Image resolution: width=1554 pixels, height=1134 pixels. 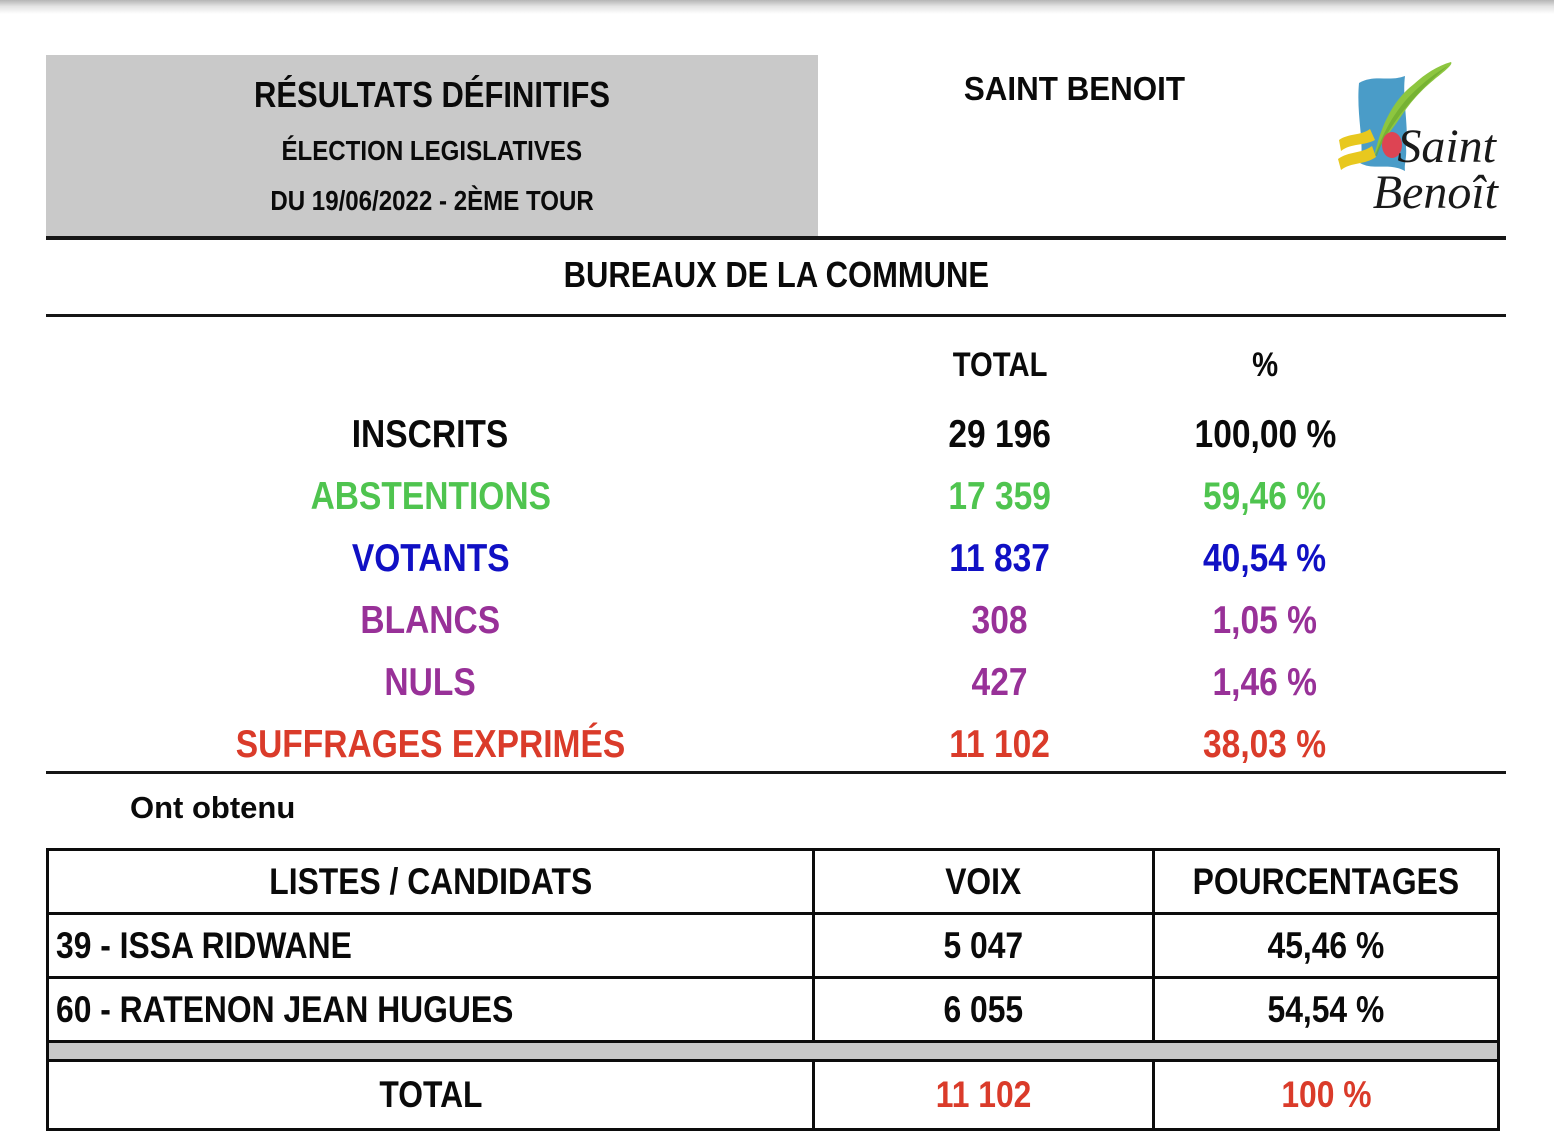 What do you see at coordinates (1326, 945) in the screenshot?
I see `candidate-pourcentage: 45,46 %` at bounding box center [1326, 945].